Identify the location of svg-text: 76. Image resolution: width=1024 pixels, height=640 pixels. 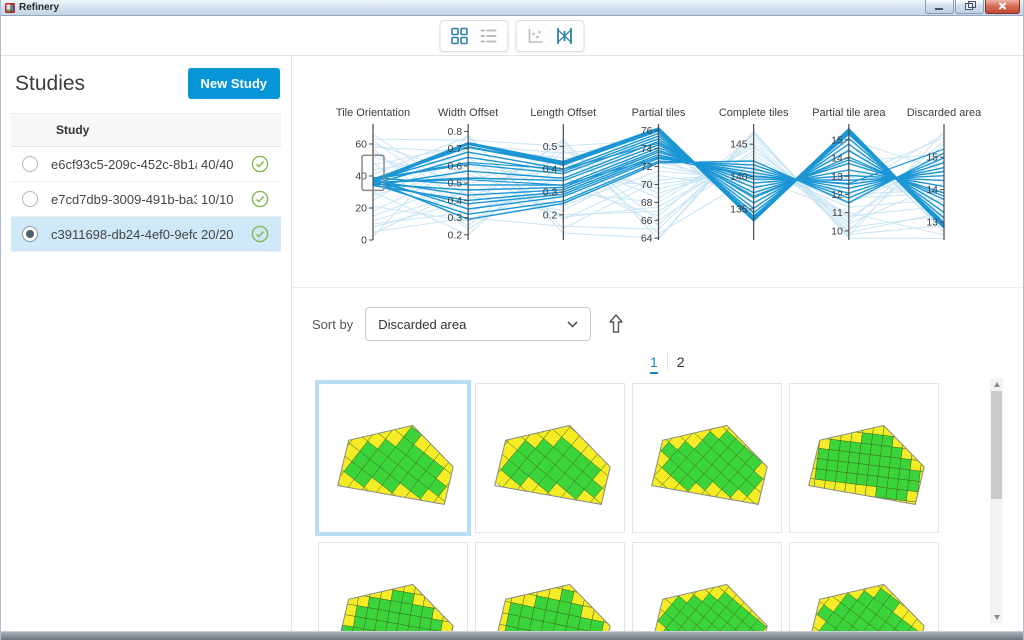
(647, 131).